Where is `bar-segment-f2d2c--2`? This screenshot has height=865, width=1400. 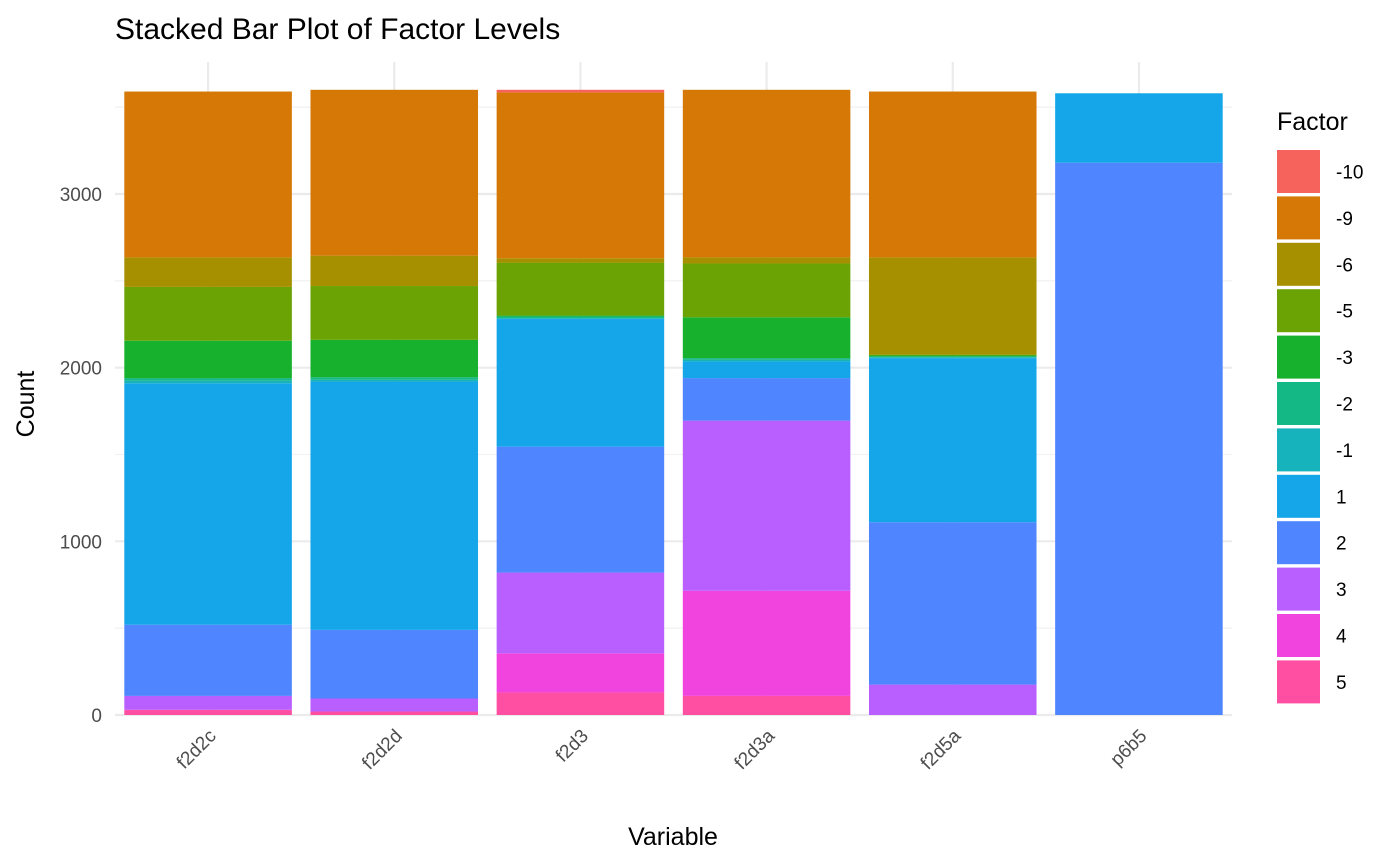
bar-segment-f2d2c--2 is located at coordinates (208, 379).